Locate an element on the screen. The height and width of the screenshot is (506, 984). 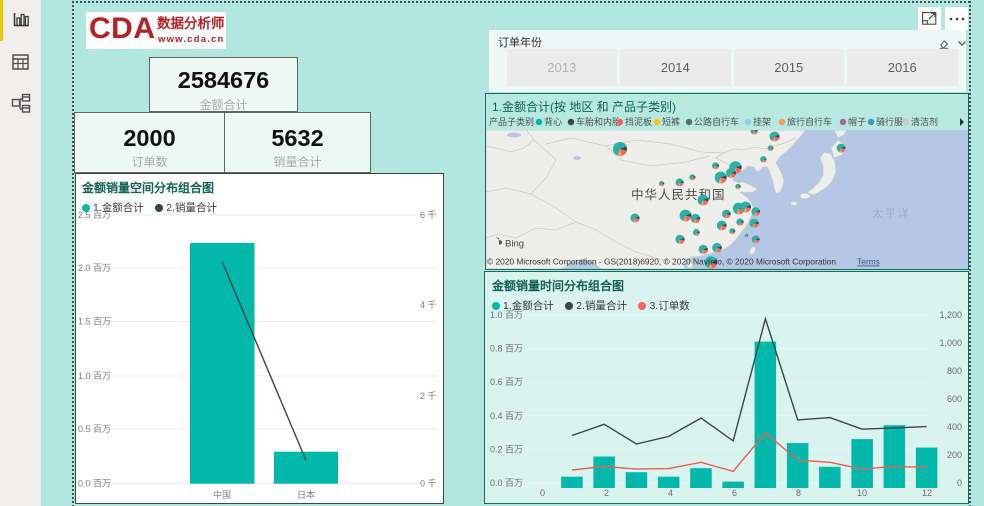
svg-text: 2.0 百万 is located at coordinates (94, 268).